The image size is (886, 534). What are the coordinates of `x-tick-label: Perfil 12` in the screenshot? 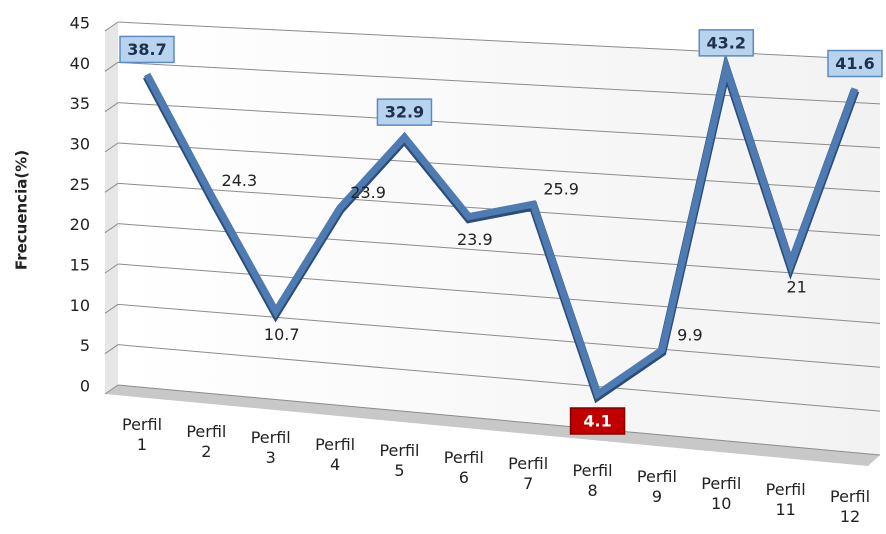 It's located at (850, 506).